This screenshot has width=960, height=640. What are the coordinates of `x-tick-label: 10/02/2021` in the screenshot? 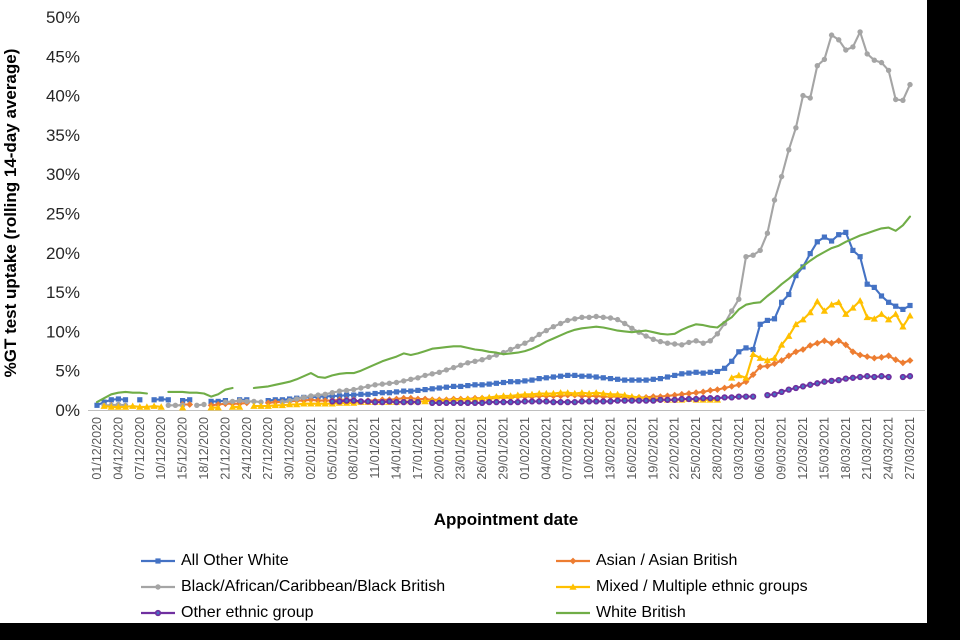 It's located at (589, 448).